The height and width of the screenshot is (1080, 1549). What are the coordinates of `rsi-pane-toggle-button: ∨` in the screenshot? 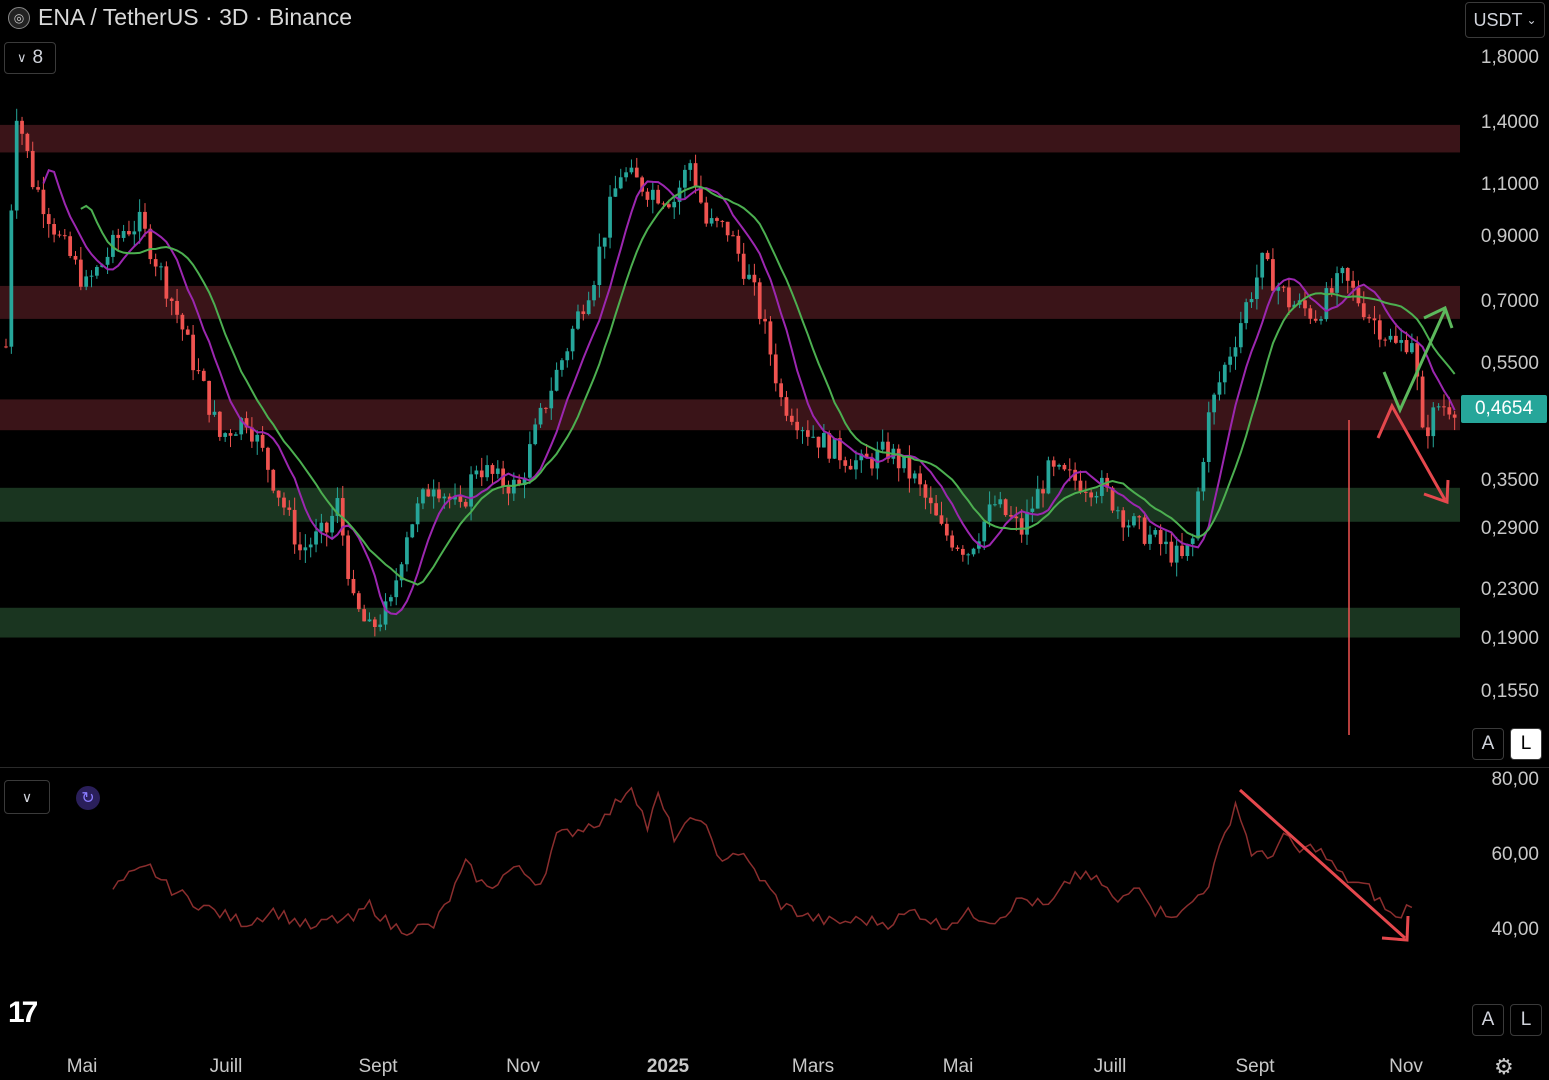 It's located at (27, 797).